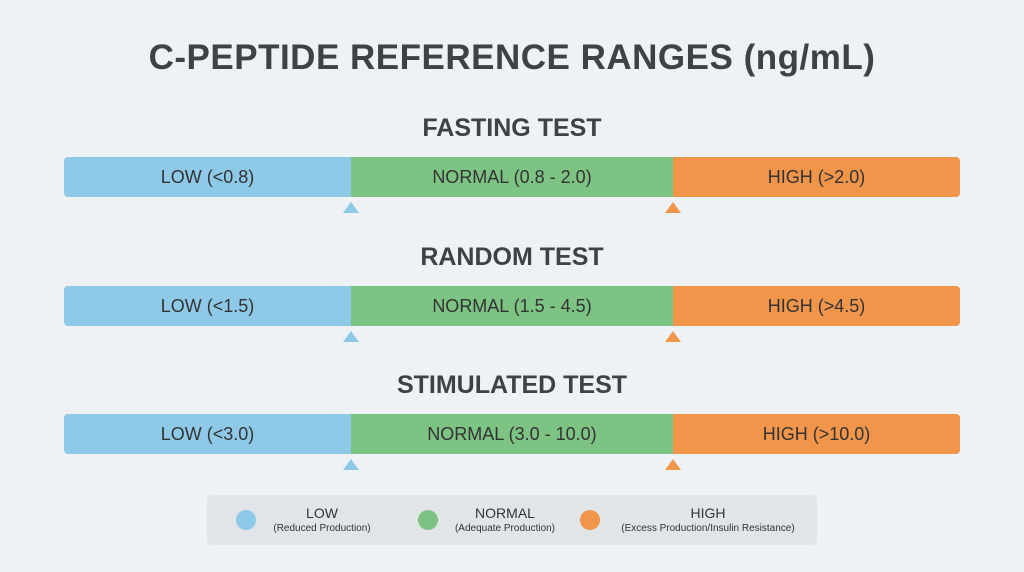 The image size is (1024, 572). Describe the element at coordinates (816, 434) in the screenshot. I see `high-segment: HIGH (>10.0)` at that location.